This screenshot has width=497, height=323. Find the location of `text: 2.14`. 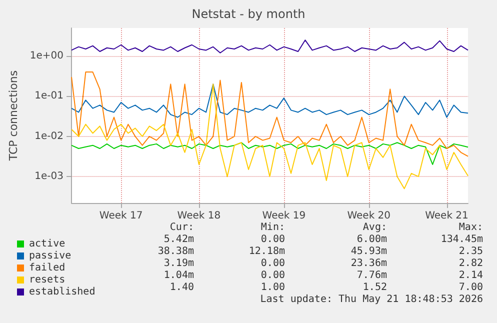

text: 2.14 is located at coordinates (470, 276).